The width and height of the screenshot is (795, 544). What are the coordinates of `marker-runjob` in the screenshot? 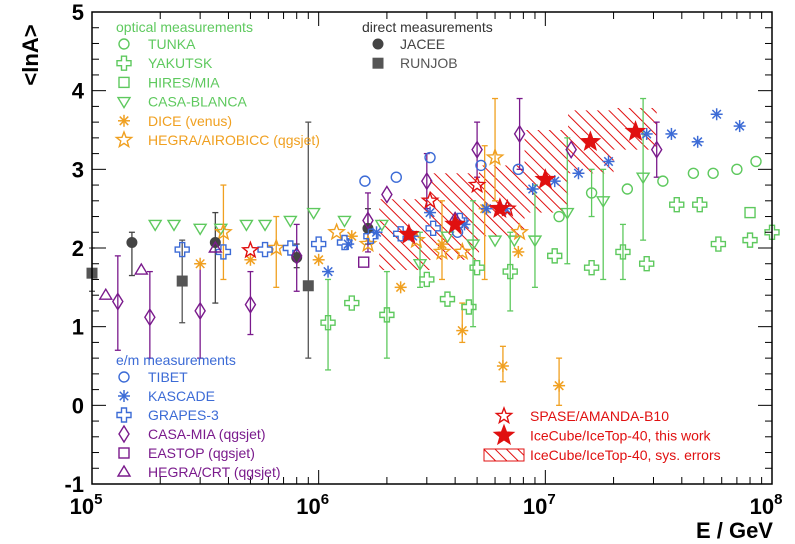 It's located at (182, 281).